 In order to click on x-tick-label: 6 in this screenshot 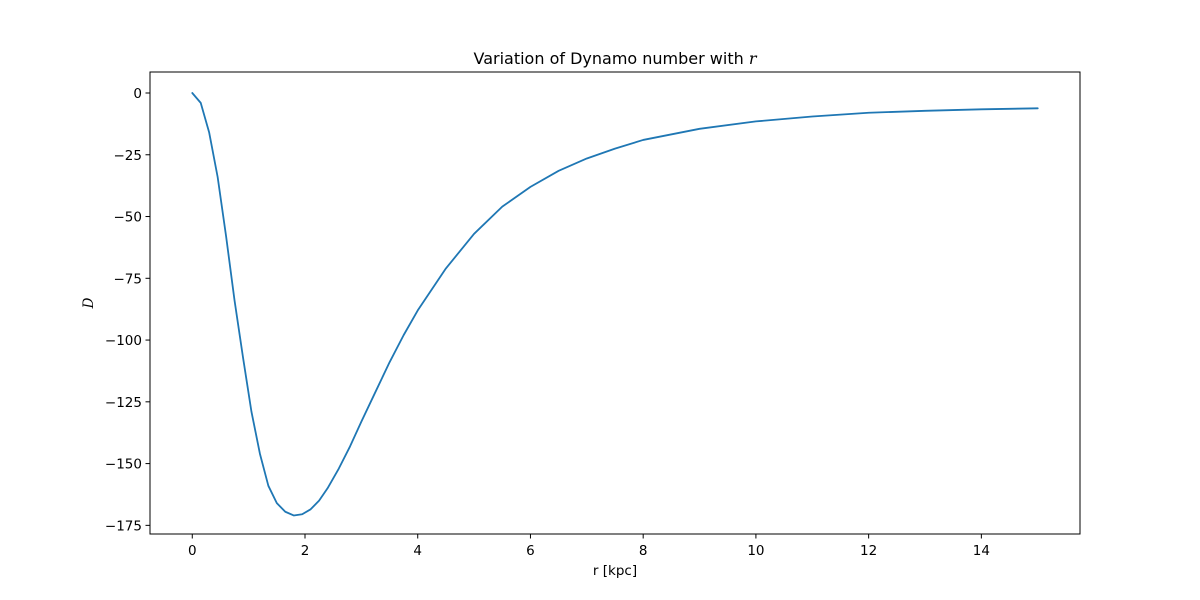, I will do `click(530, 551)`.